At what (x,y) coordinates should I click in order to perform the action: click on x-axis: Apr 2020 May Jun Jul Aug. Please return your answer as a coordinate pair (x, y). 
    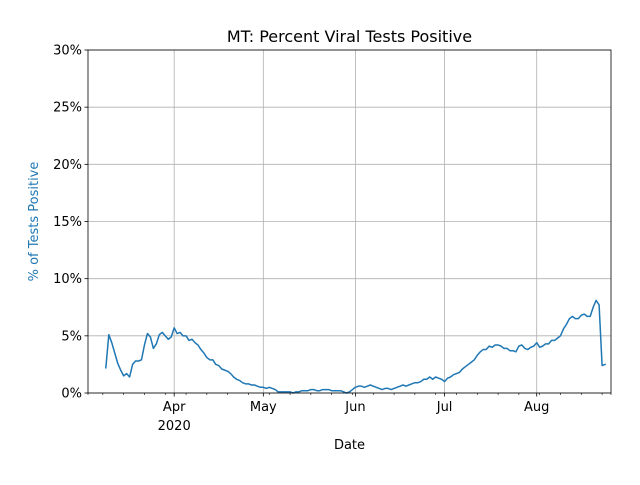
    Looking at the image, I should click on (349, 413).